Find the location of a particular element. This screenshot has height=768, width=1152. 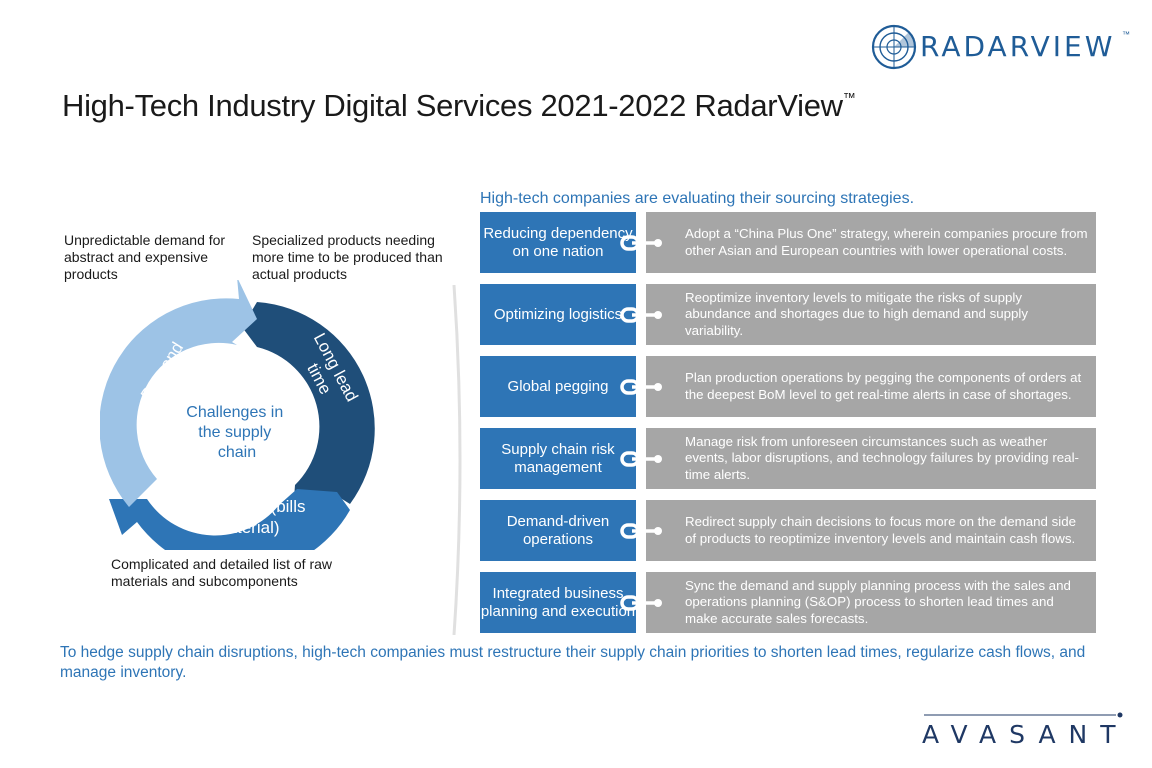

chevron-divider-icon is located at coordinates (457, 460).